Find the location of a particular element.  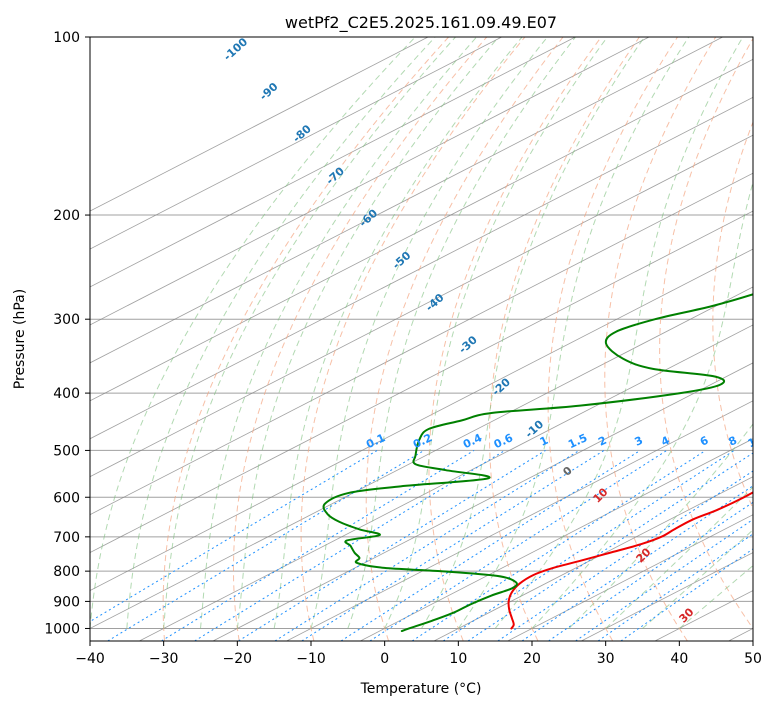

y-tick-label: 200 is located at coordinates (66, 216).